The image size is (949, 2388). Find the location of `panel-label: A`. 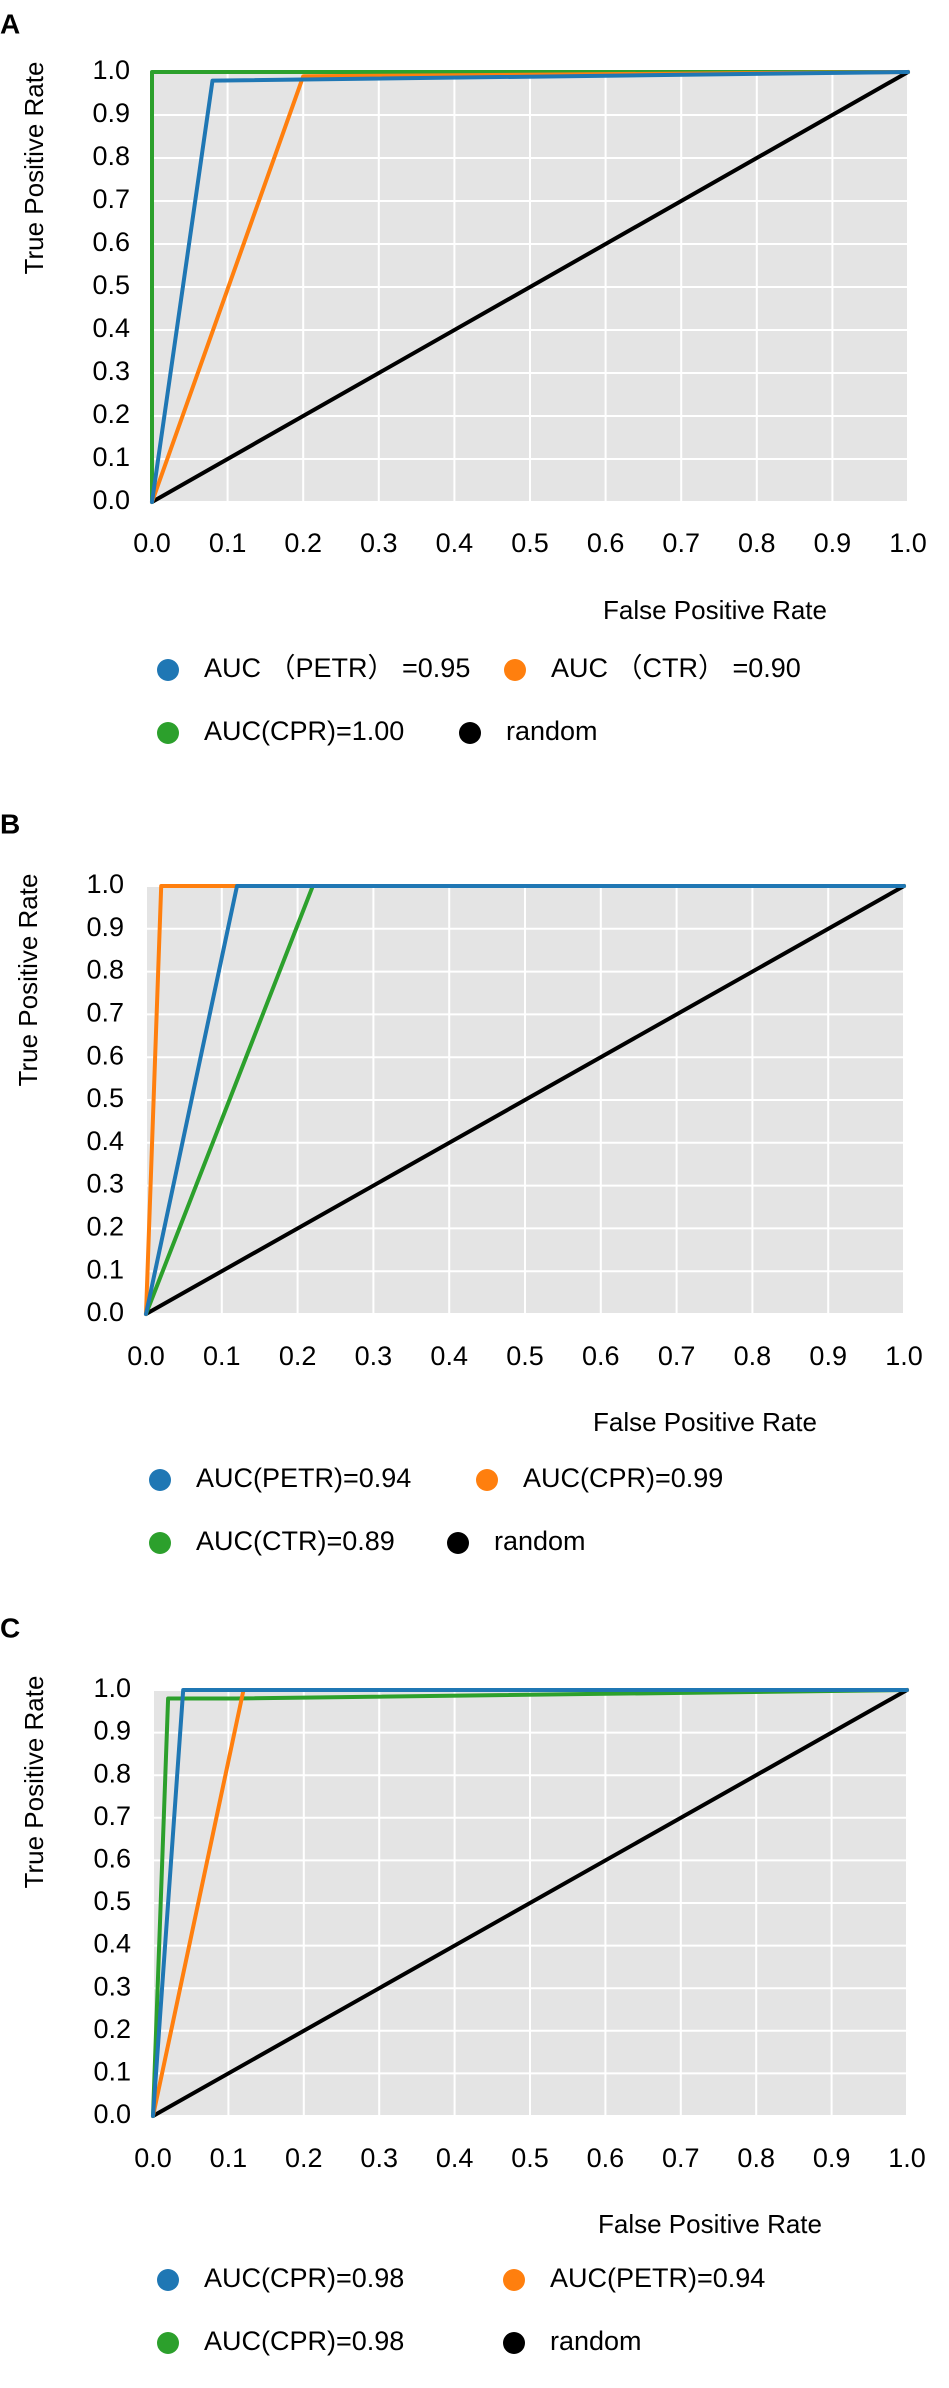

panel-label: A is located at coordinates (10, 23).